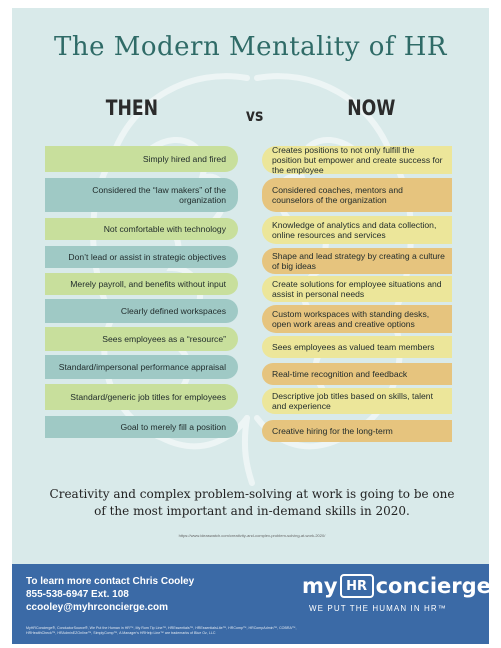 This screenshot has width=501, height=648. What do you see at coordinates (357, 347) in the screenshot?
I see `now-item-7: Sees employees as valued team members` at bounding box center [357, 347].